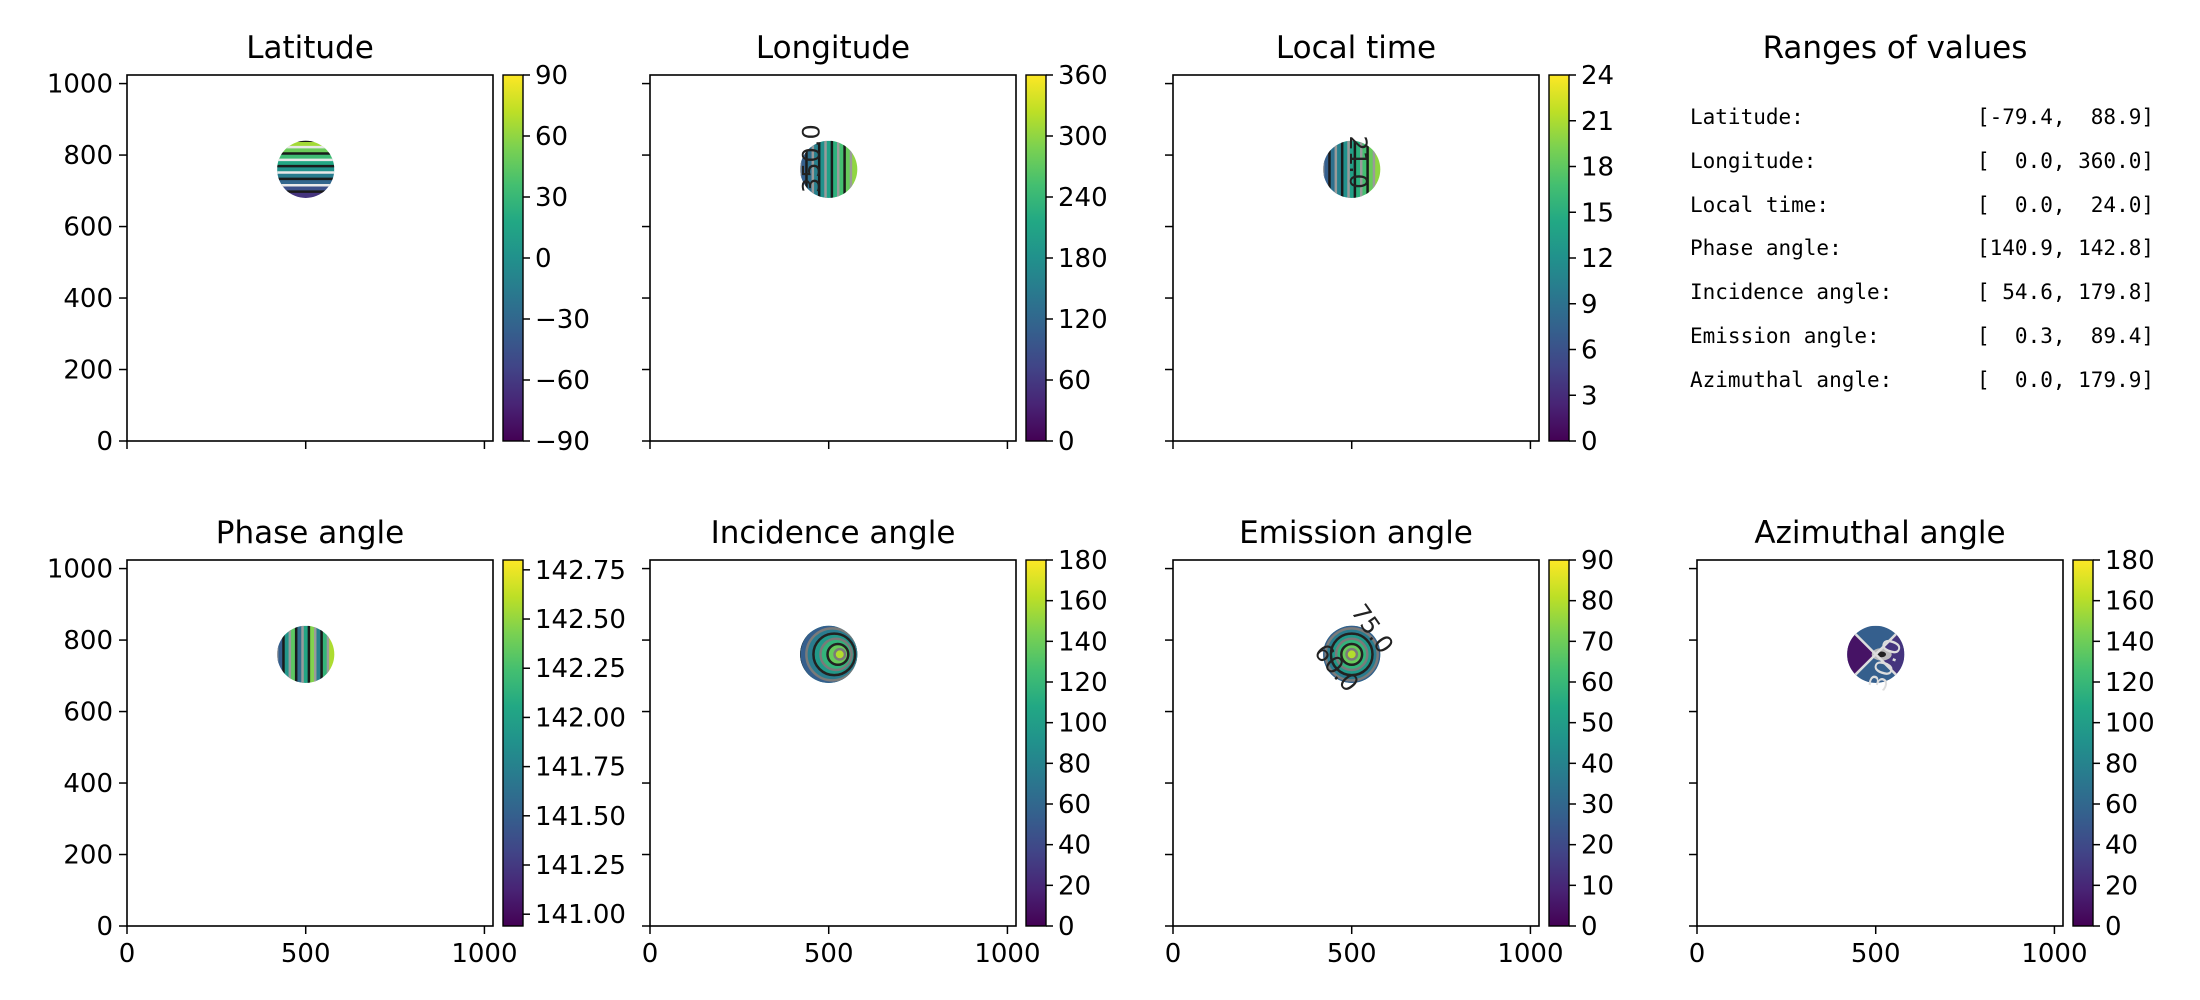  What do you see at coordinates (1083, 259) in the screenshot?
I see `colorbar-tick-label: 180` at bounding box center [1083, 259].